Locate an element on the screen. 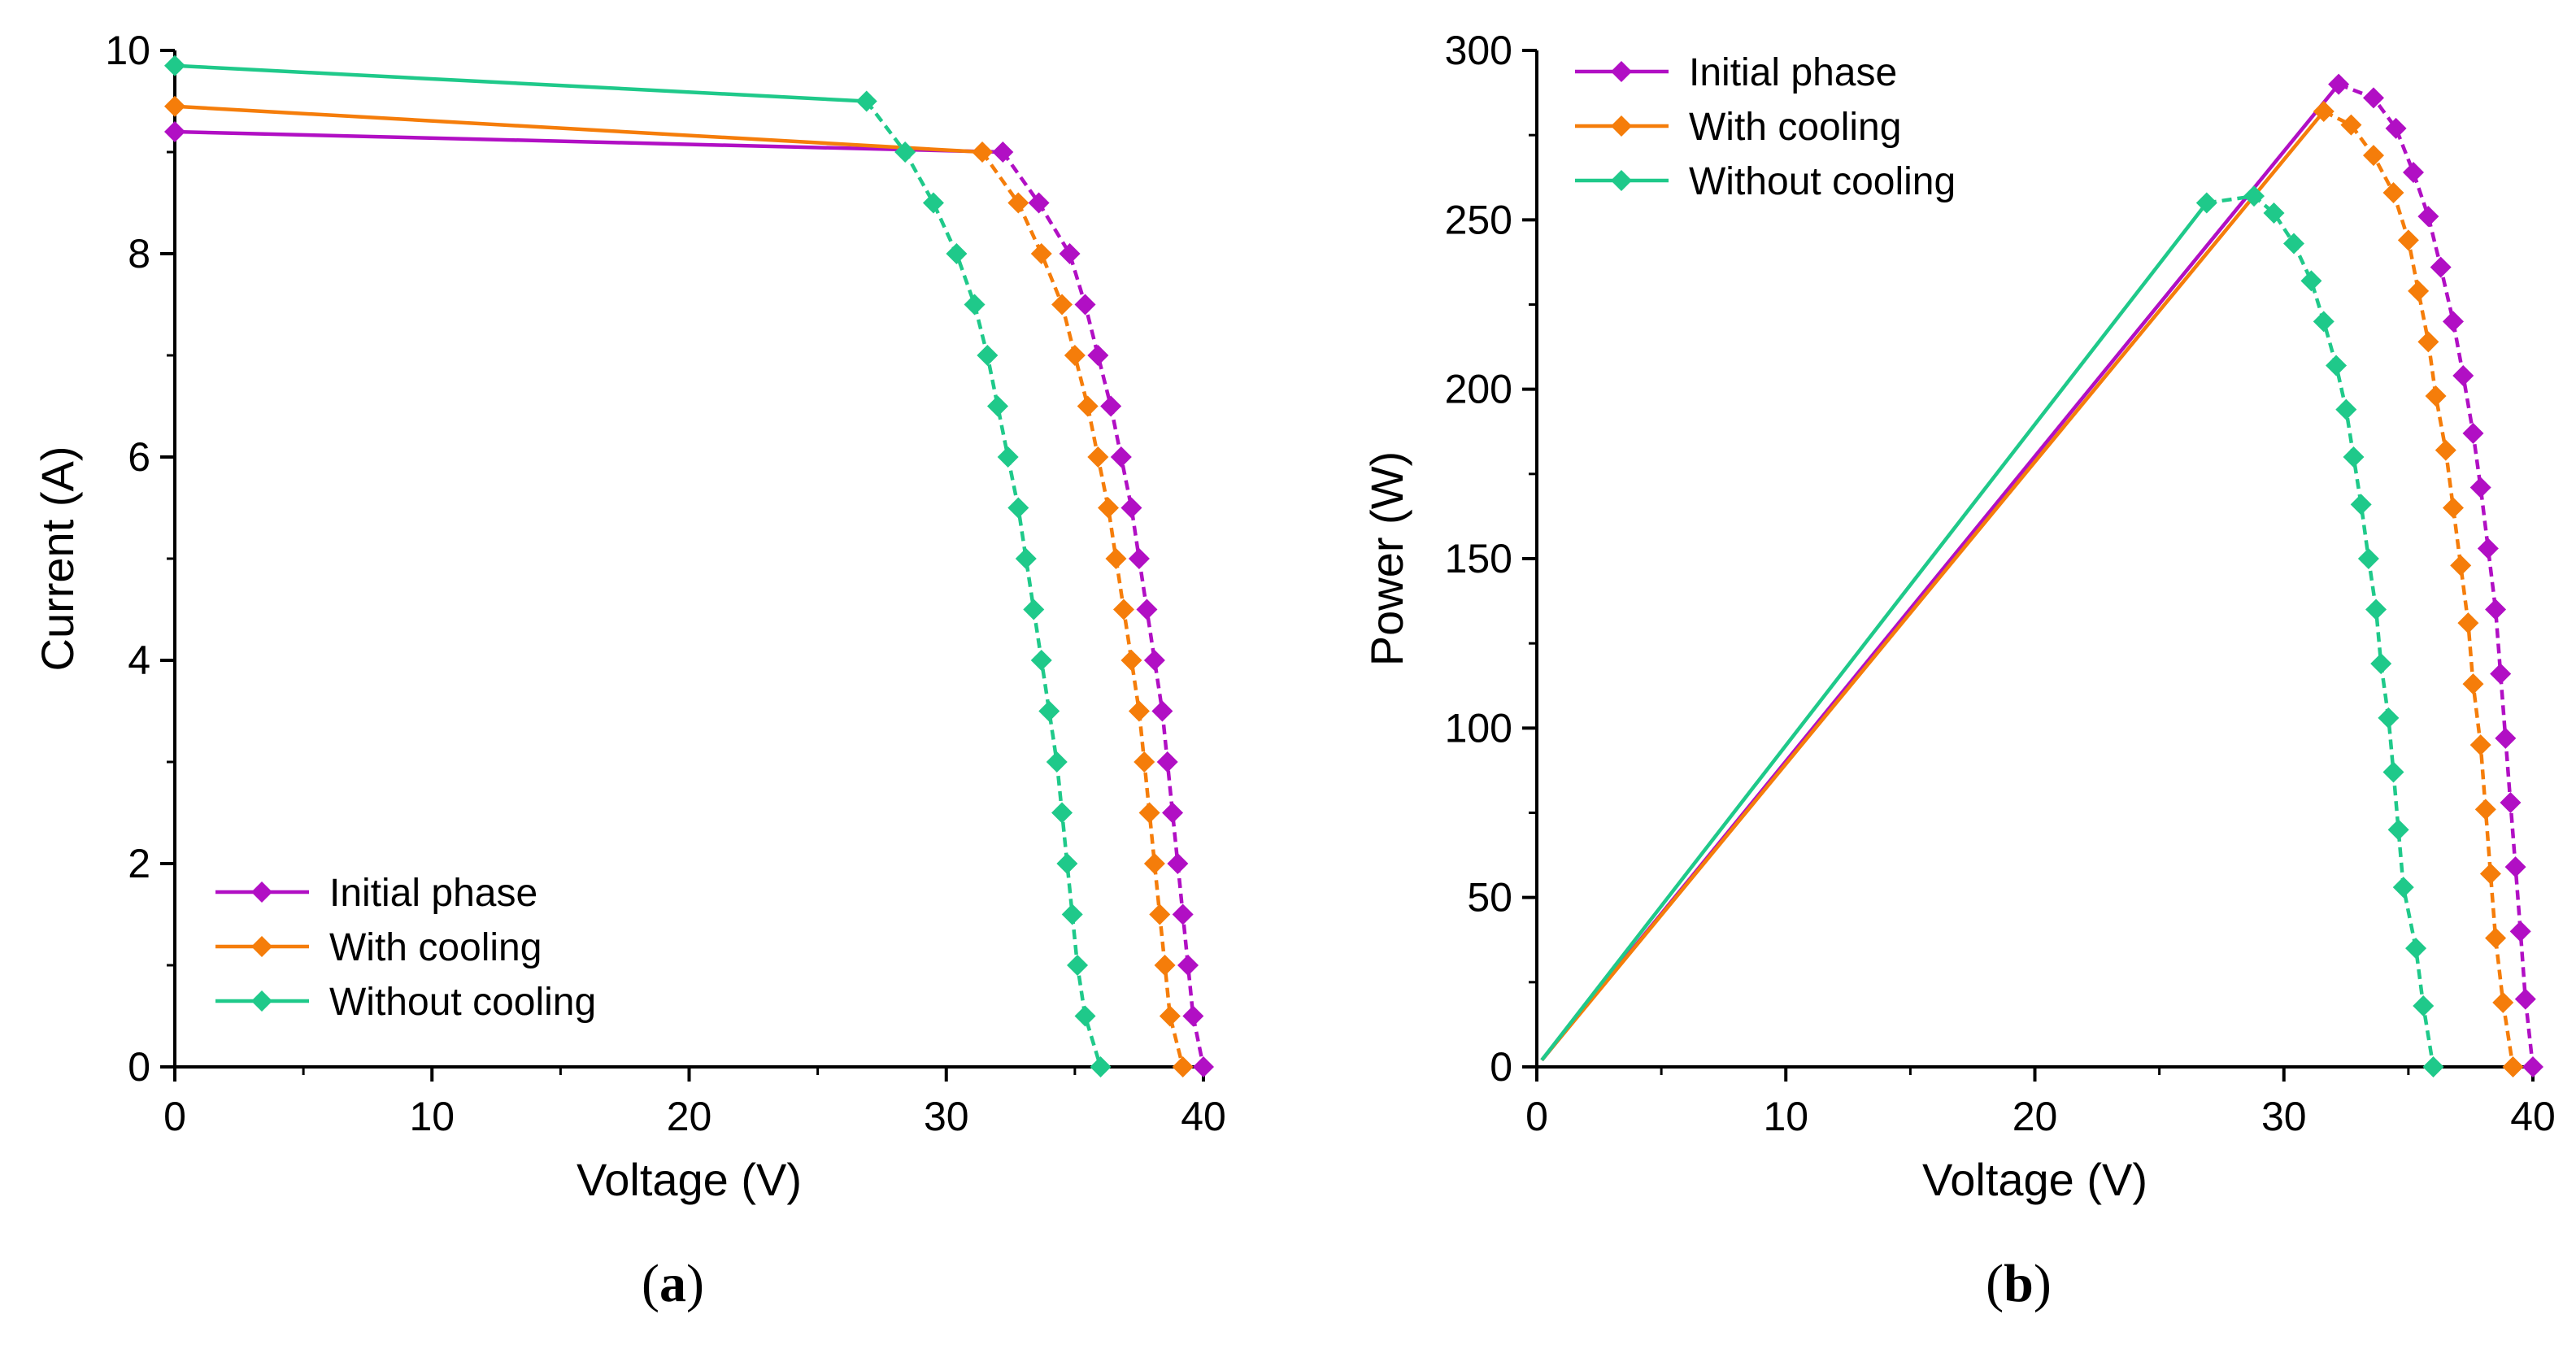 The height and width of the screenshot is (1345, 2576). y-tick-label: 0 is located at coordinates (139, 1067).